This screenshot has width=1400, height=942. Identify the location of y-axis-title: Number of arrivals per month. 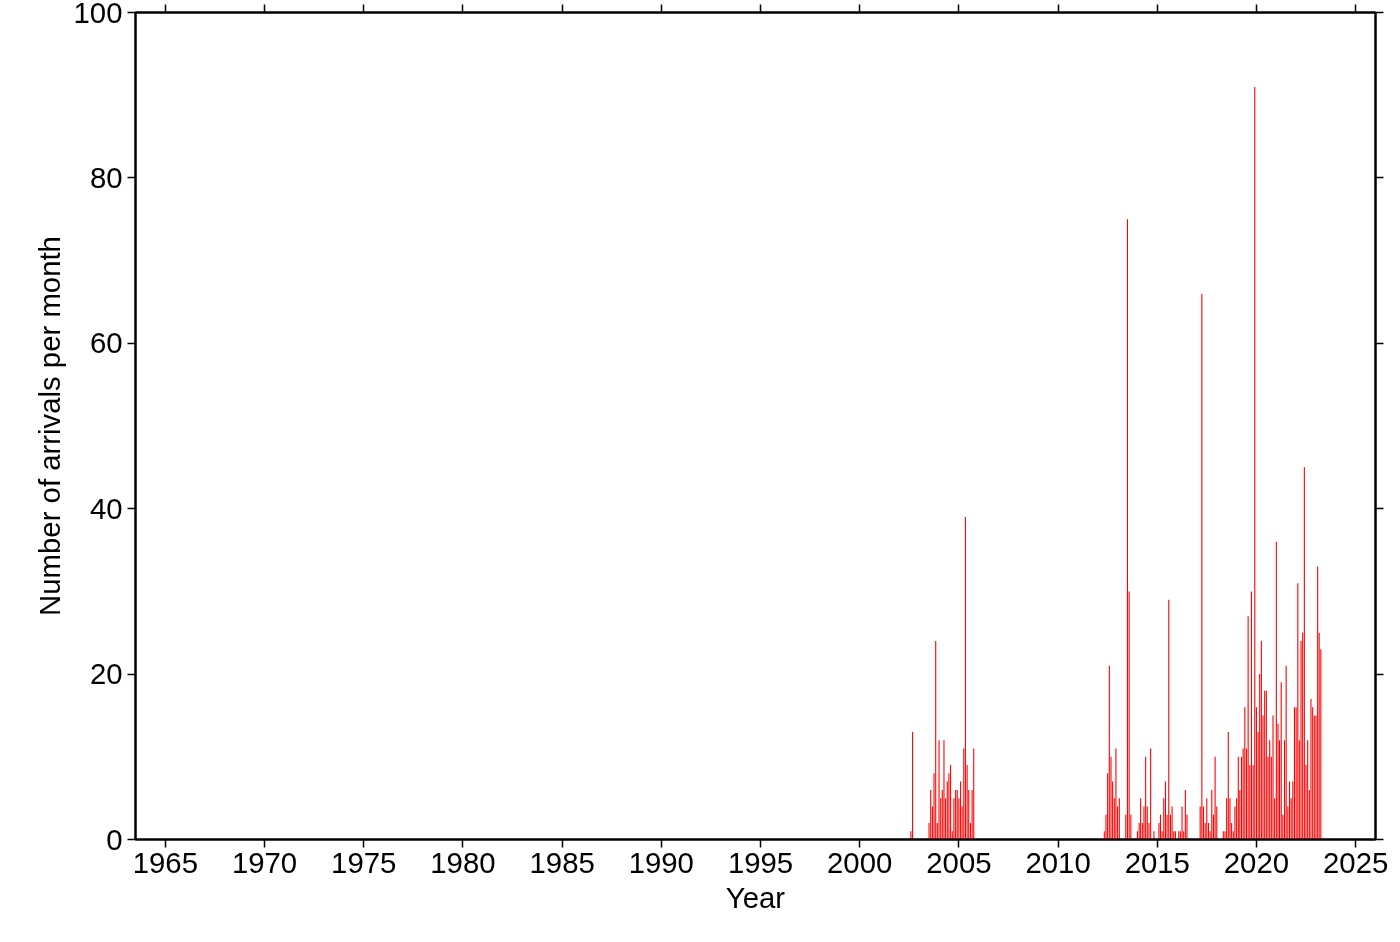
(49, 426).